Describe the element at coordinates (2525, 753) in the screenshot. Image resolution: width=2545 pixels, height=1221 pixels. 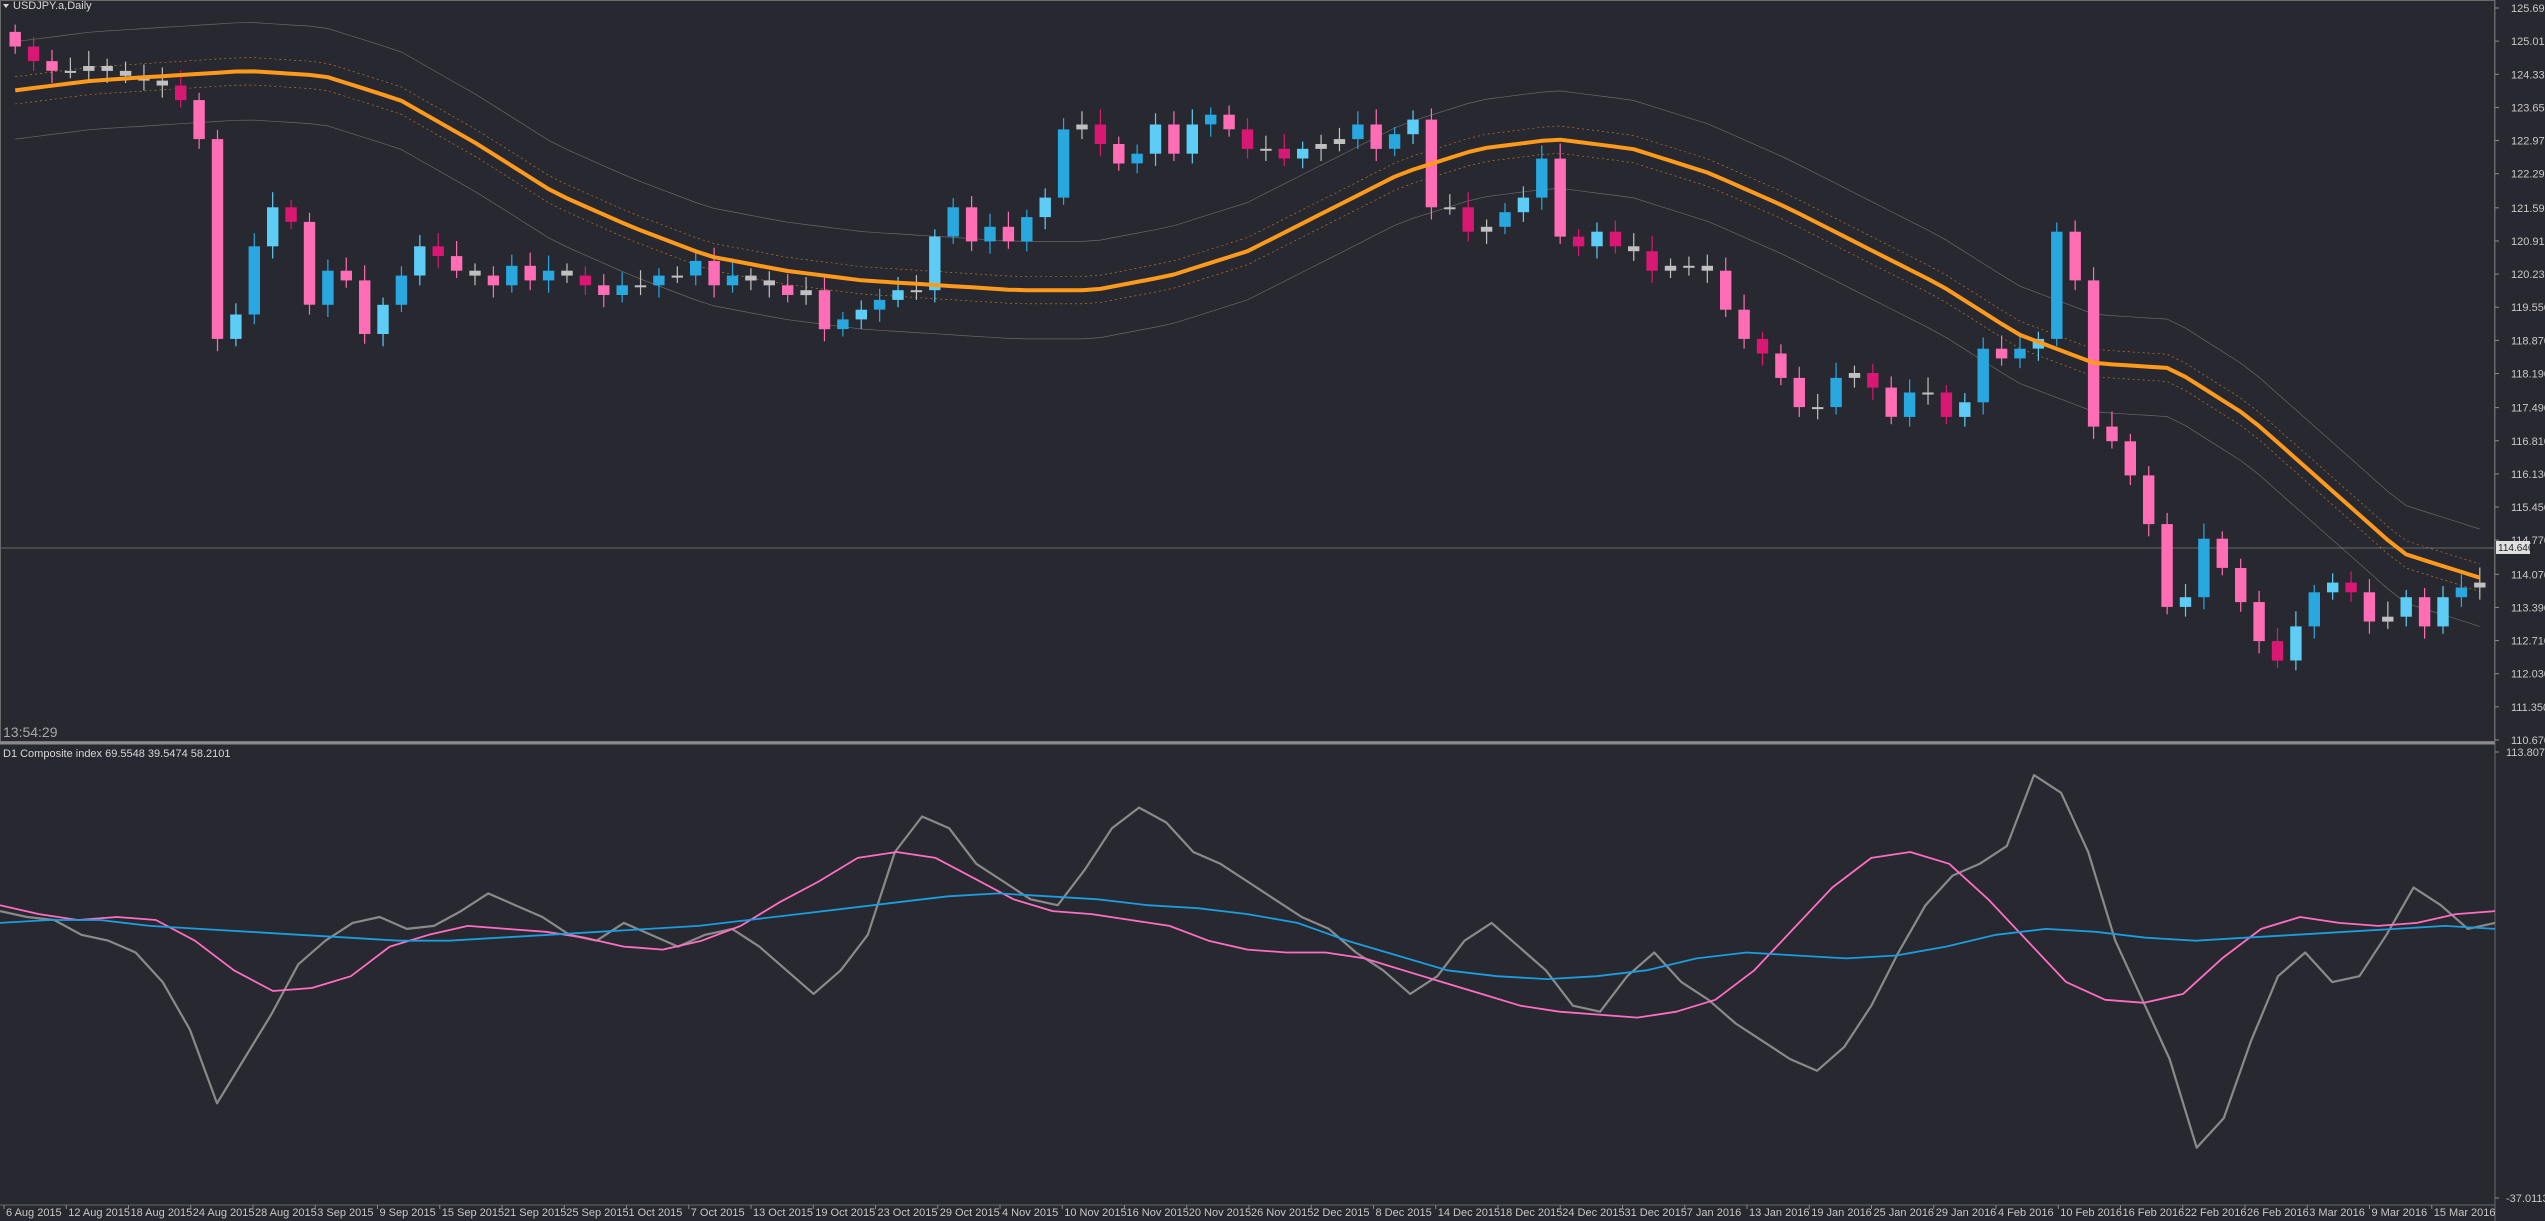
I see `y-tick-label: 113.8075` at that location.